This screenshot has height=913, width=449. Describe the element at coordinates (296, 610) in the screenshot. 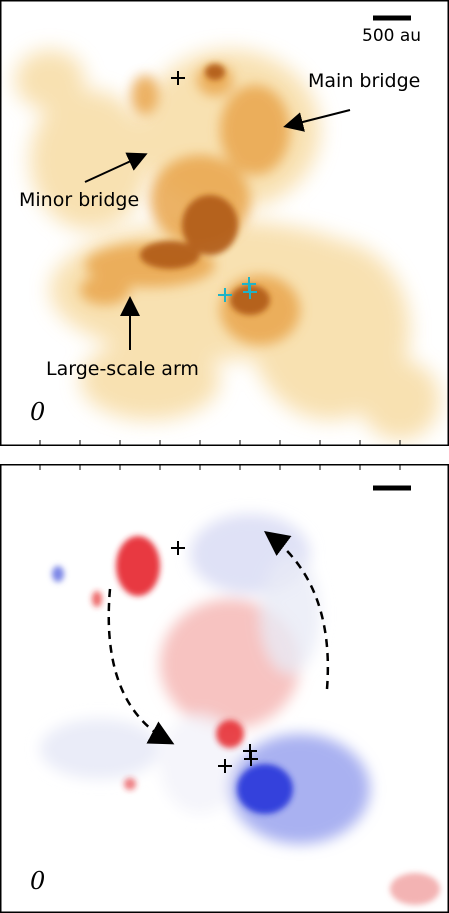

I see `flow-arrow-right` at that location.